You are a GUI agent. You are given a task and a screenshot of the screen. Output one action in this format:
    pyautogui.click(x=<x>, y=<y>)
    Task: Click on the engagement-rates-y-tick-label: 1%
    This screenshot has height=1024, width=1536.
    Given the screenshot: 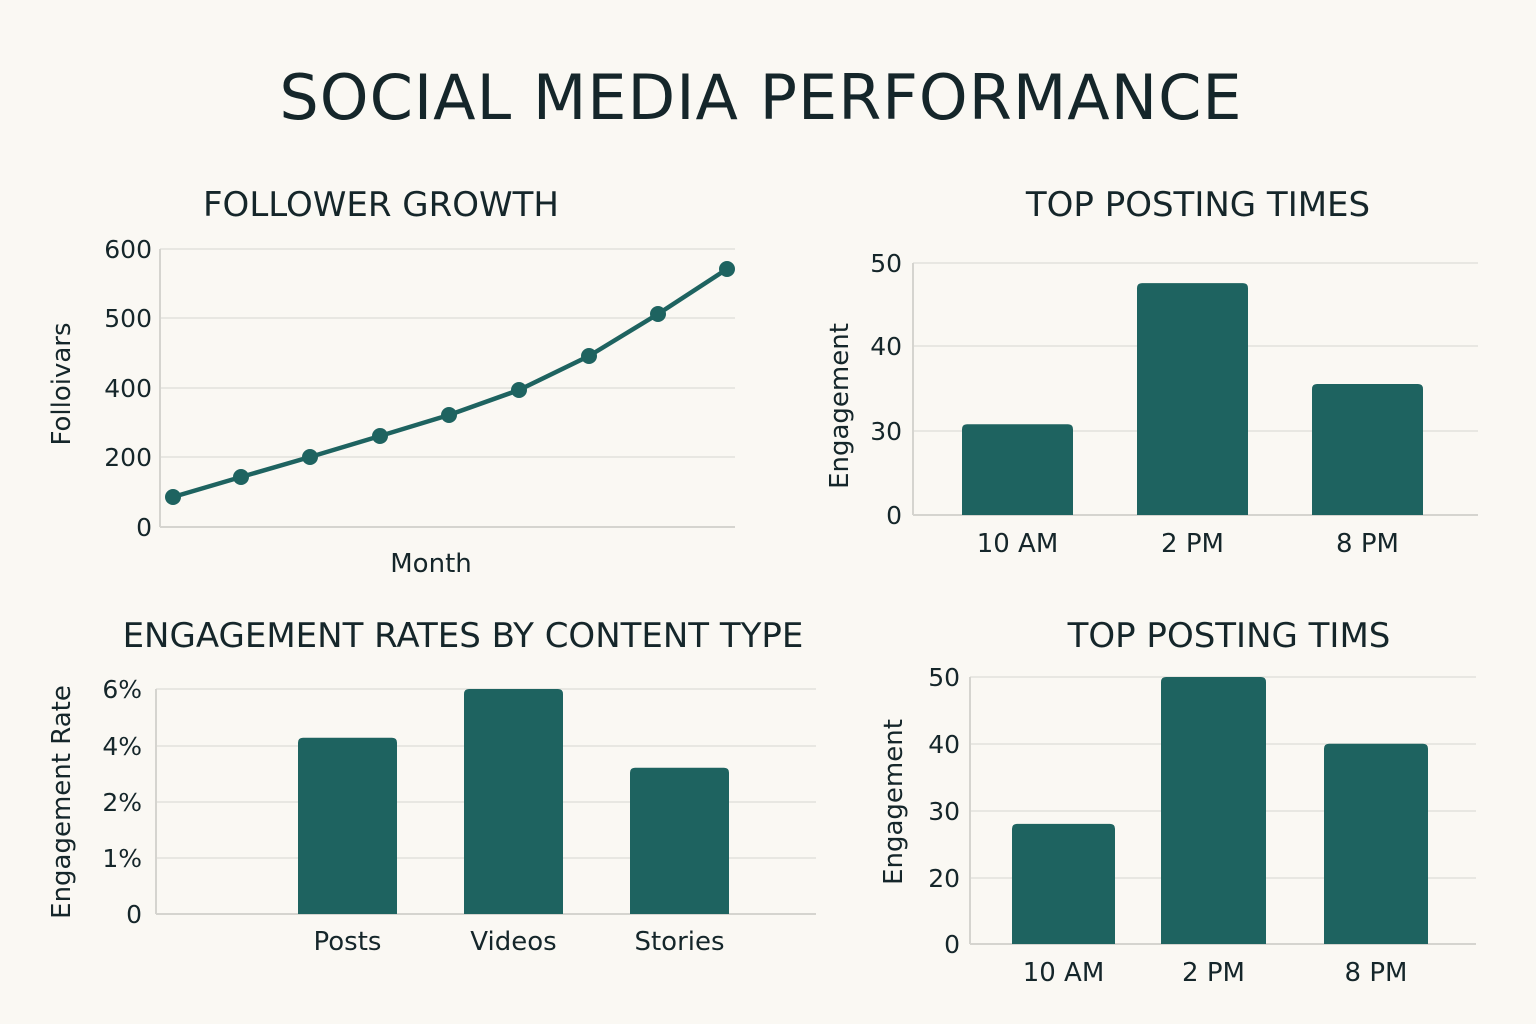 What is the action you would take?
    pyautogui.click(x=122, y=858)
    